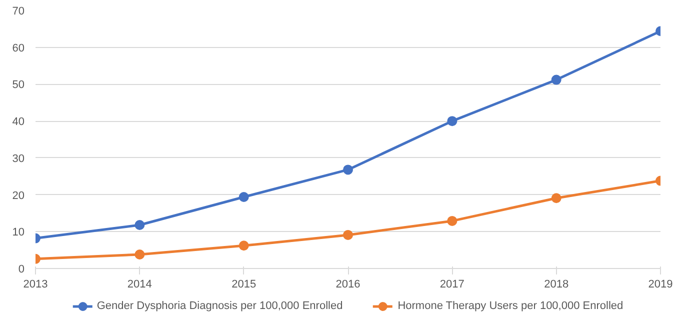 This screenshot has height=324, width=685. What do you see at coordinates (511, 306) in the screenshot?
I see `legend-label: Hormone Therapy Users per 100,000 Enrolled` at bounding box center [511, 306].